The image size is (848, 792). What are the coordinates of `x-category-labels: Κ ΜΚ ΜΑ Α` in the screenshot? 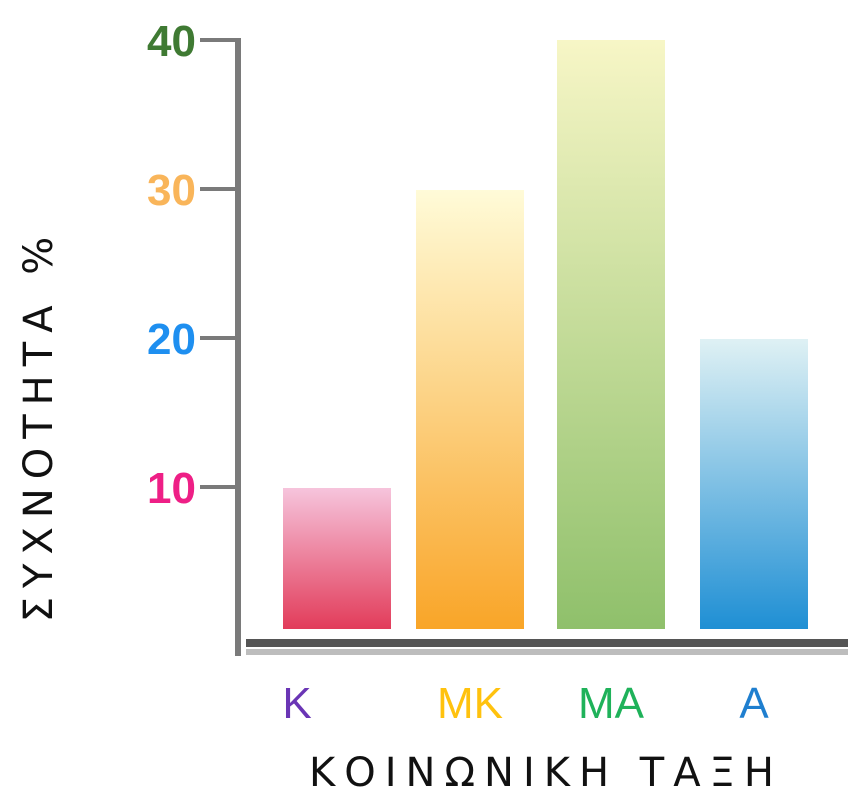 It's located at (525, 703).